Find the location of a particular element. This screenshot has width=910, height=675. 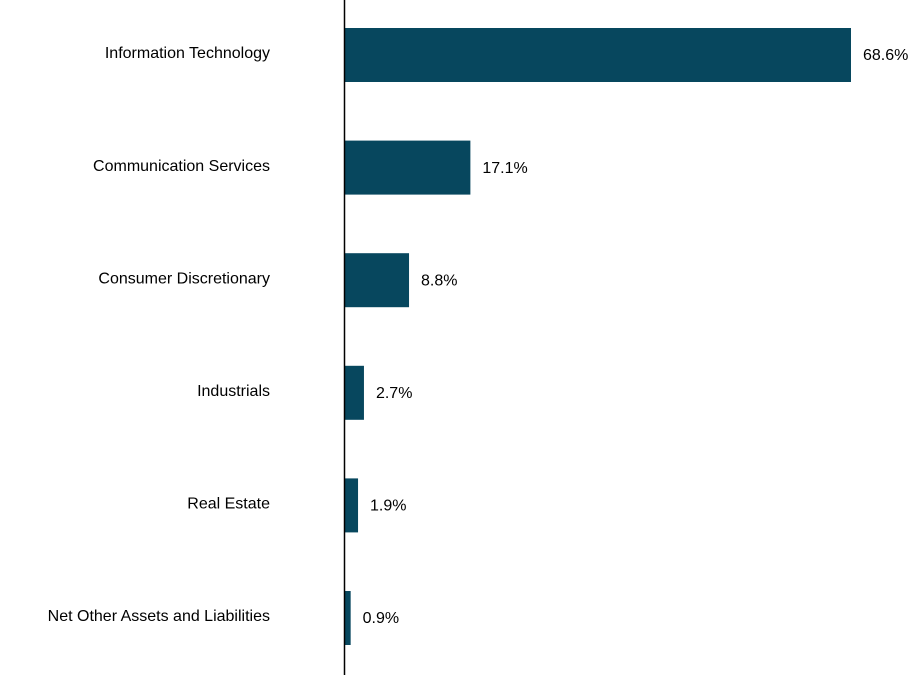

category-label-1: Communication Services is located at coordinates (181, 166).